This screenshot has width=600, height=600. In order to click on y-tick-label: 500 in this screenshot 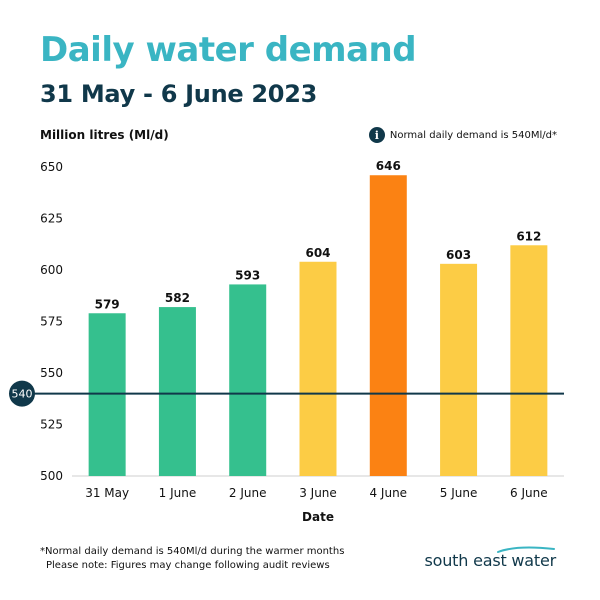, I will do `click(51, 476)`.